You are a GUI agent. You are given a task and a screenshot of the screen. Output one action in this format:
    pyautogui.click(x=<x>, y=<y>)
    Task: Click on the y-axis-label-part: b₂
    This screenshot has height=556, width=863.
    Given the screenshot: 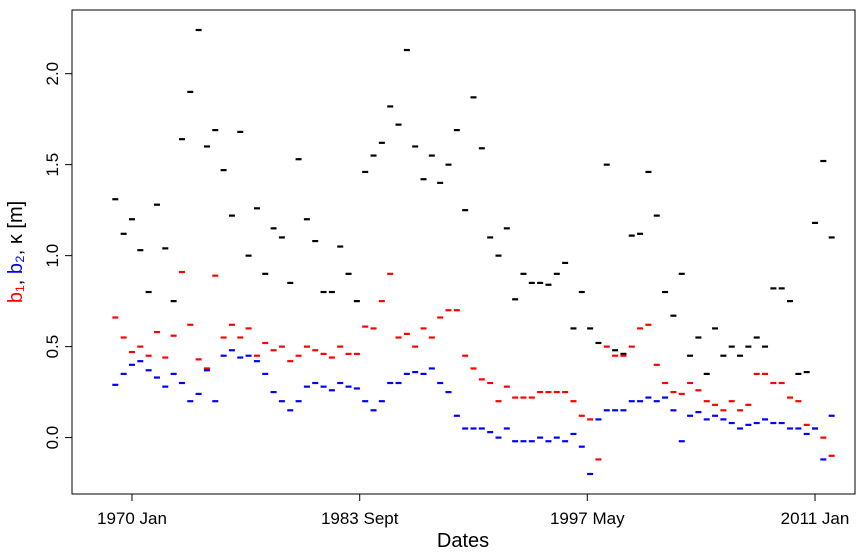 What is the action you would take?
    pyautogui.click(x=16, y=264)
    